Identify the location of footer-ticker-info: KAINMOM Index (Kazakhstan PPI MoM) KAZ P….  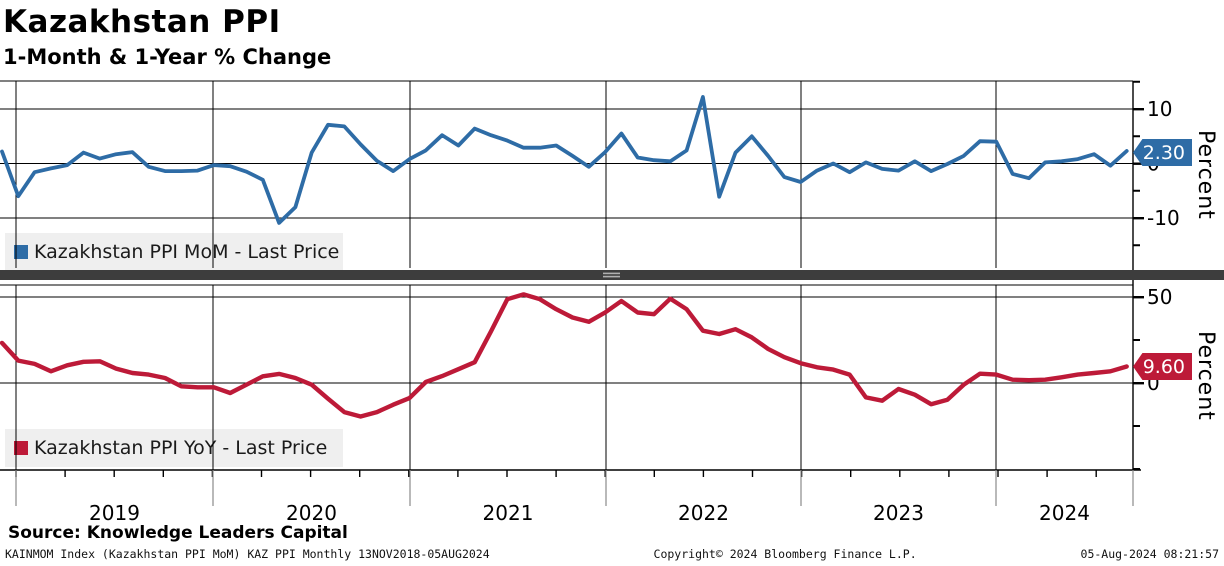
(247, 554).